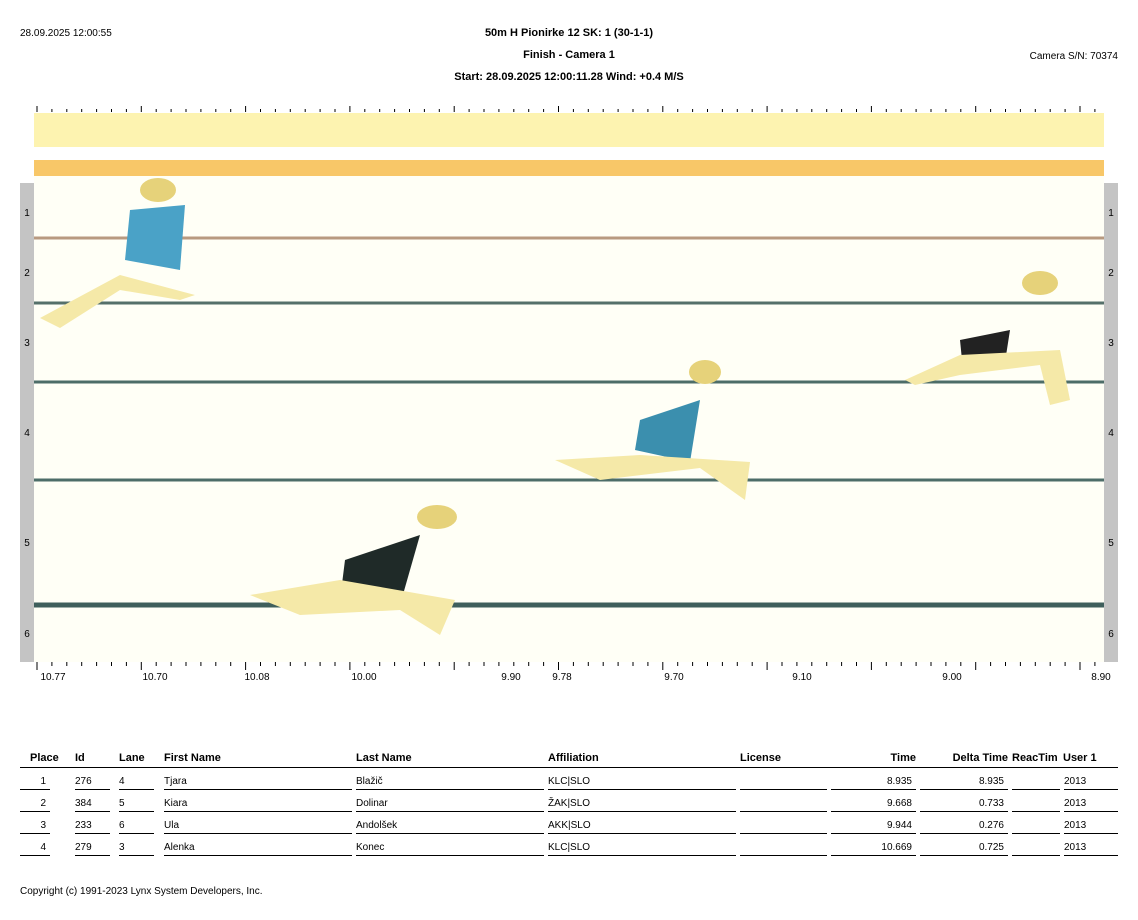 This screenshot has width=1138, height=920. I want to click on cell-place: 4, so click(43, 847).